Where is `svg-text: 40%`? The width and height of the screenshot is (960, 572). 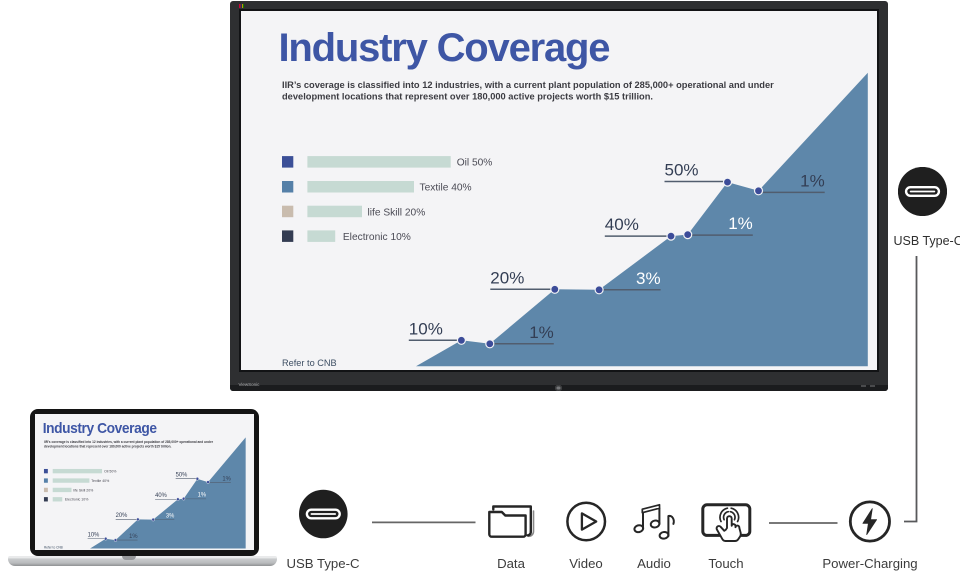
svg-text: 40% is located at coordinates (622, 224).